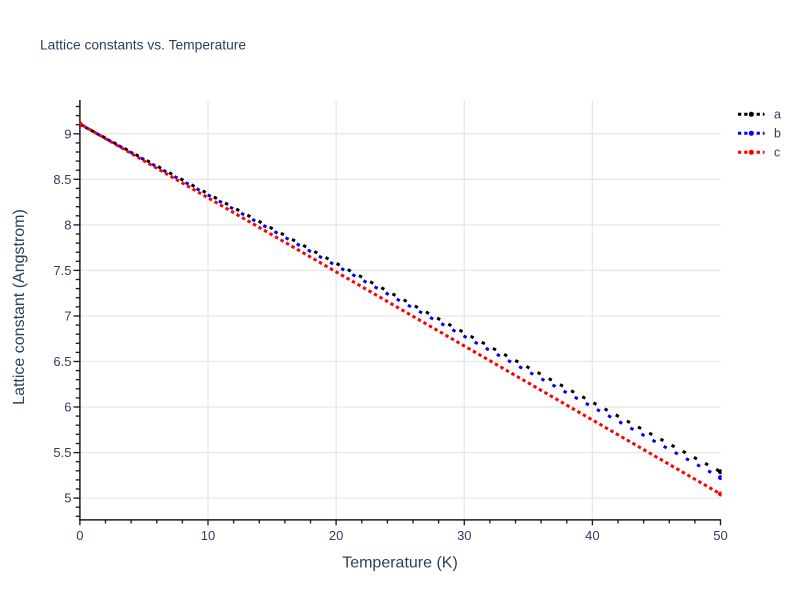  What do you see at coordinates (67, 407) in the screenshot?
I see `svg-text: 6` at bounding box center [67, 407].